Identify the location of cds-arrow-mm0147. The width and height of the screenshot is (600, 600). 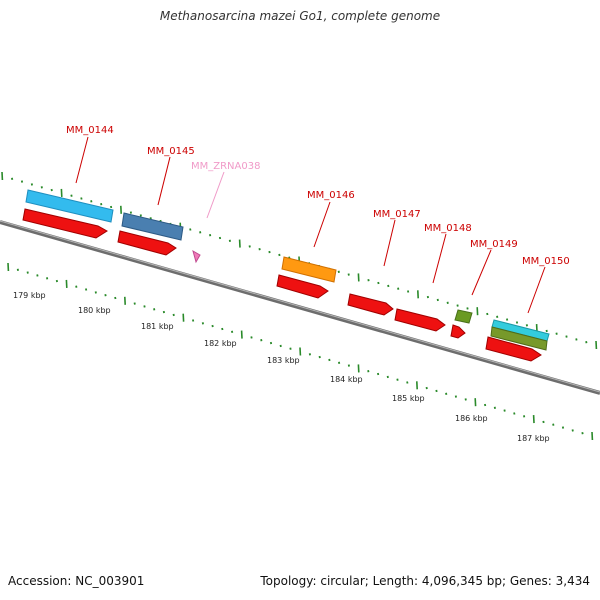
(370, 304).